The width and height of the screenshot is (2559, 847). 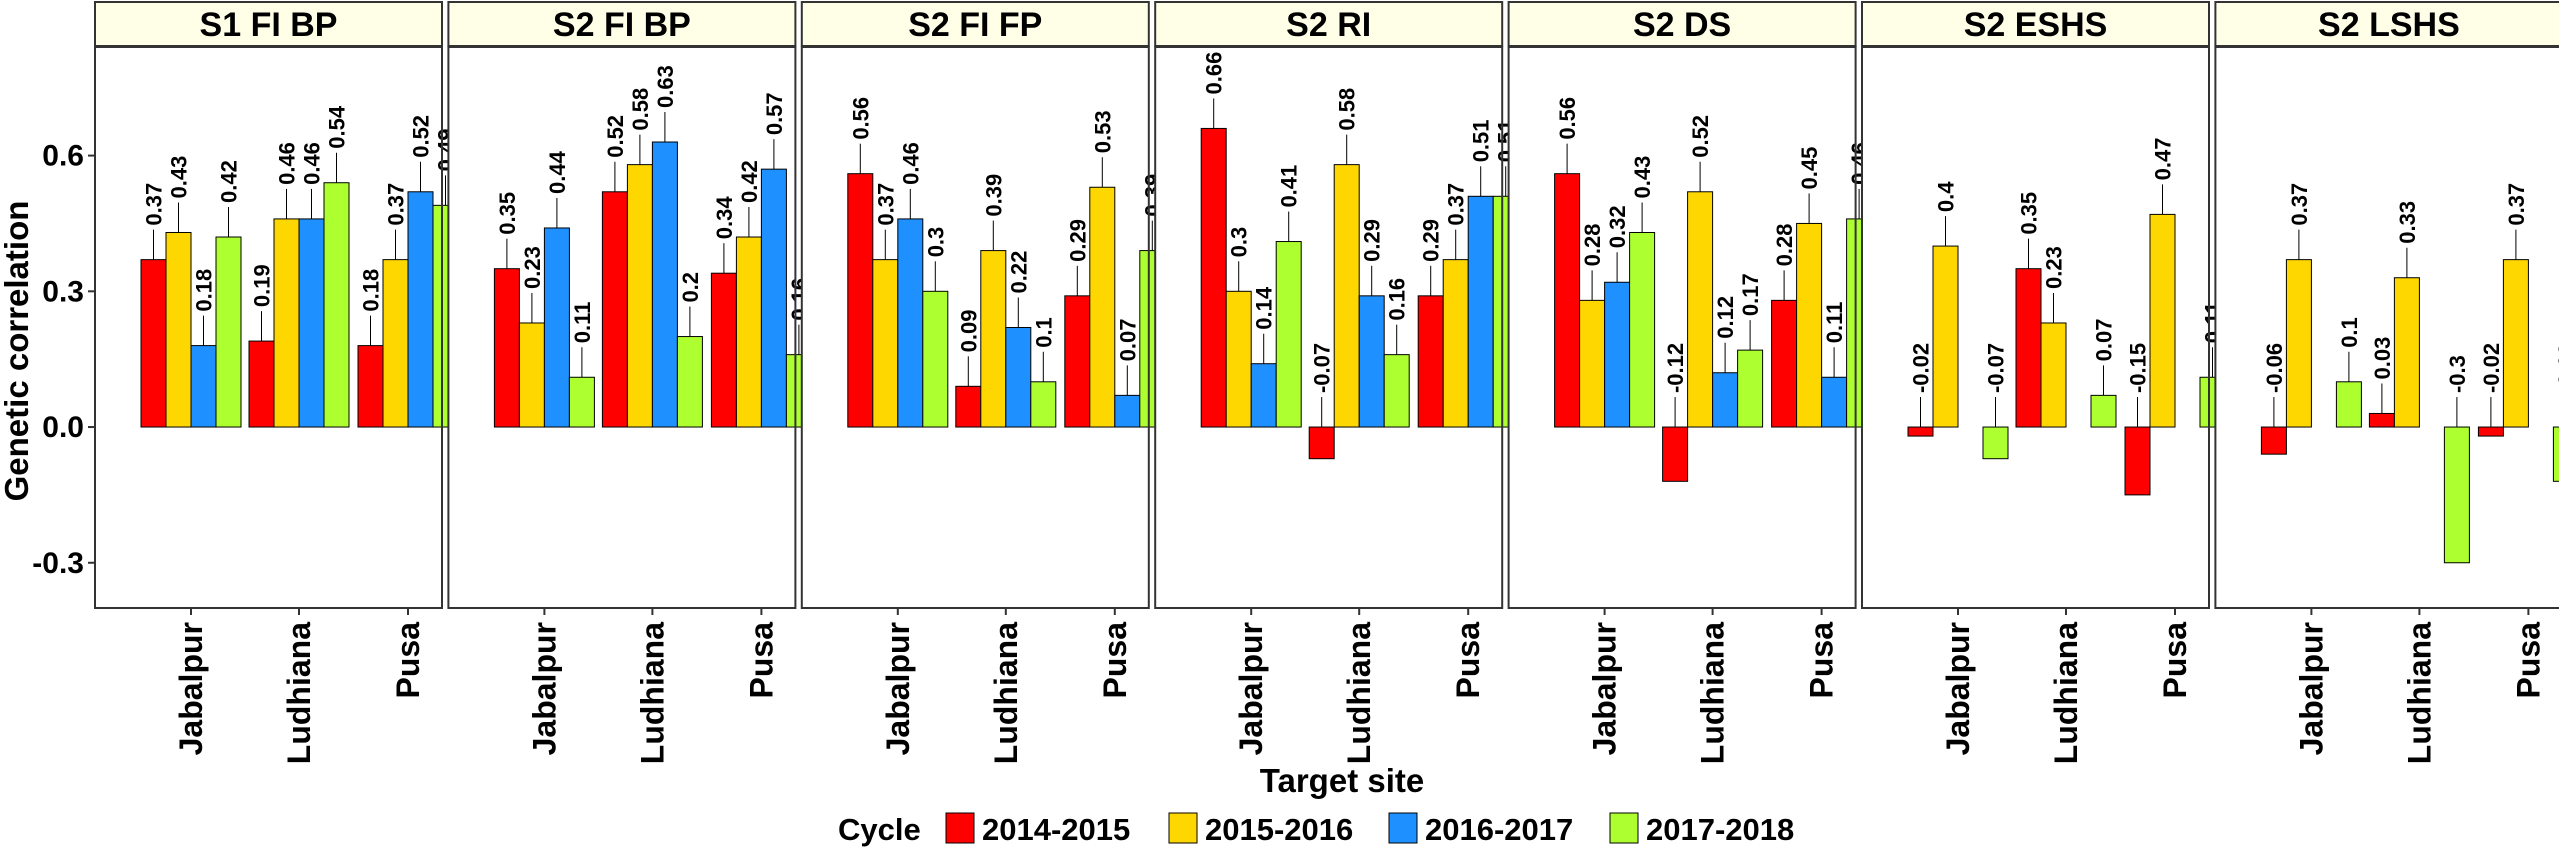 I want to click on data-label: 0.14, so click(x=1264, y=308).